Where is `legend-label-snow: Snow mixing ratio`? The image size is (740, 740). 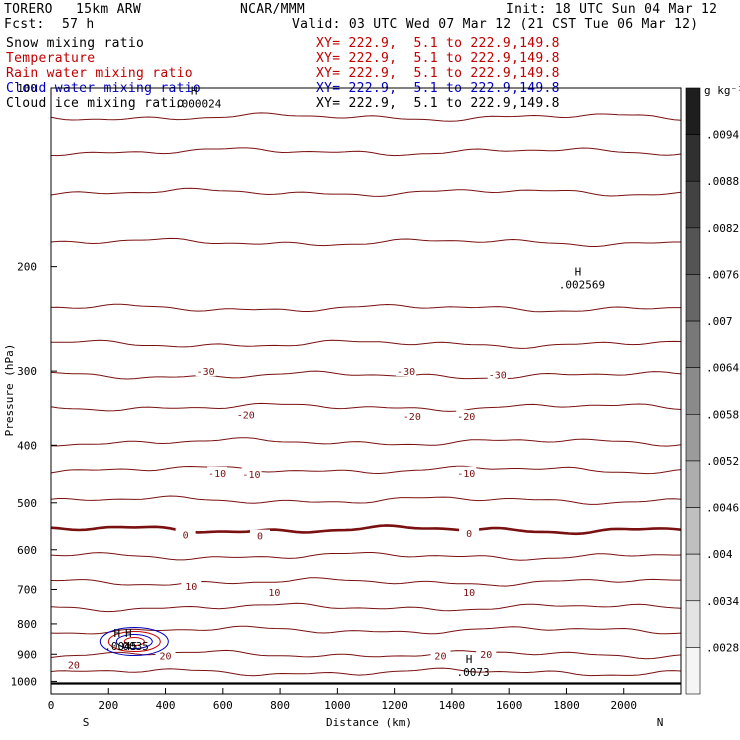
legend-label-snow: Snow mixing ratio is located at coordinates (75, 43).